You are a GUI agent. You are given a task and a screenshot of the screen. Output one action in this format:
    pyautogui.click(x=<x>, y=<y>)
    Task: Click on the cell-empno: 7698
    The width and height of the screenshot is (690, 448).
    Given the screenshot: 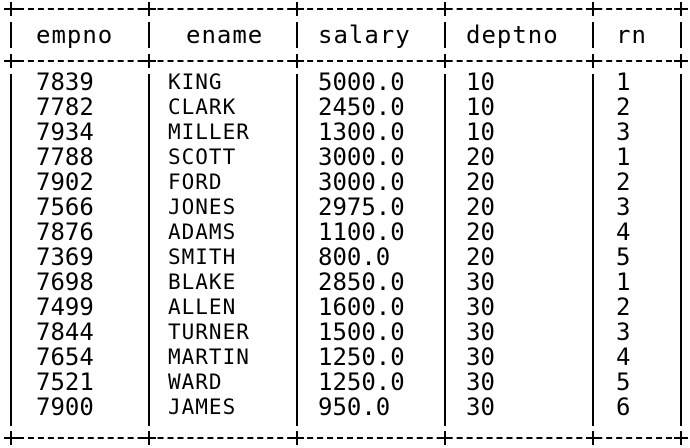 What is the action you would take?
    pyautogui.click(x=65, y=282)
    